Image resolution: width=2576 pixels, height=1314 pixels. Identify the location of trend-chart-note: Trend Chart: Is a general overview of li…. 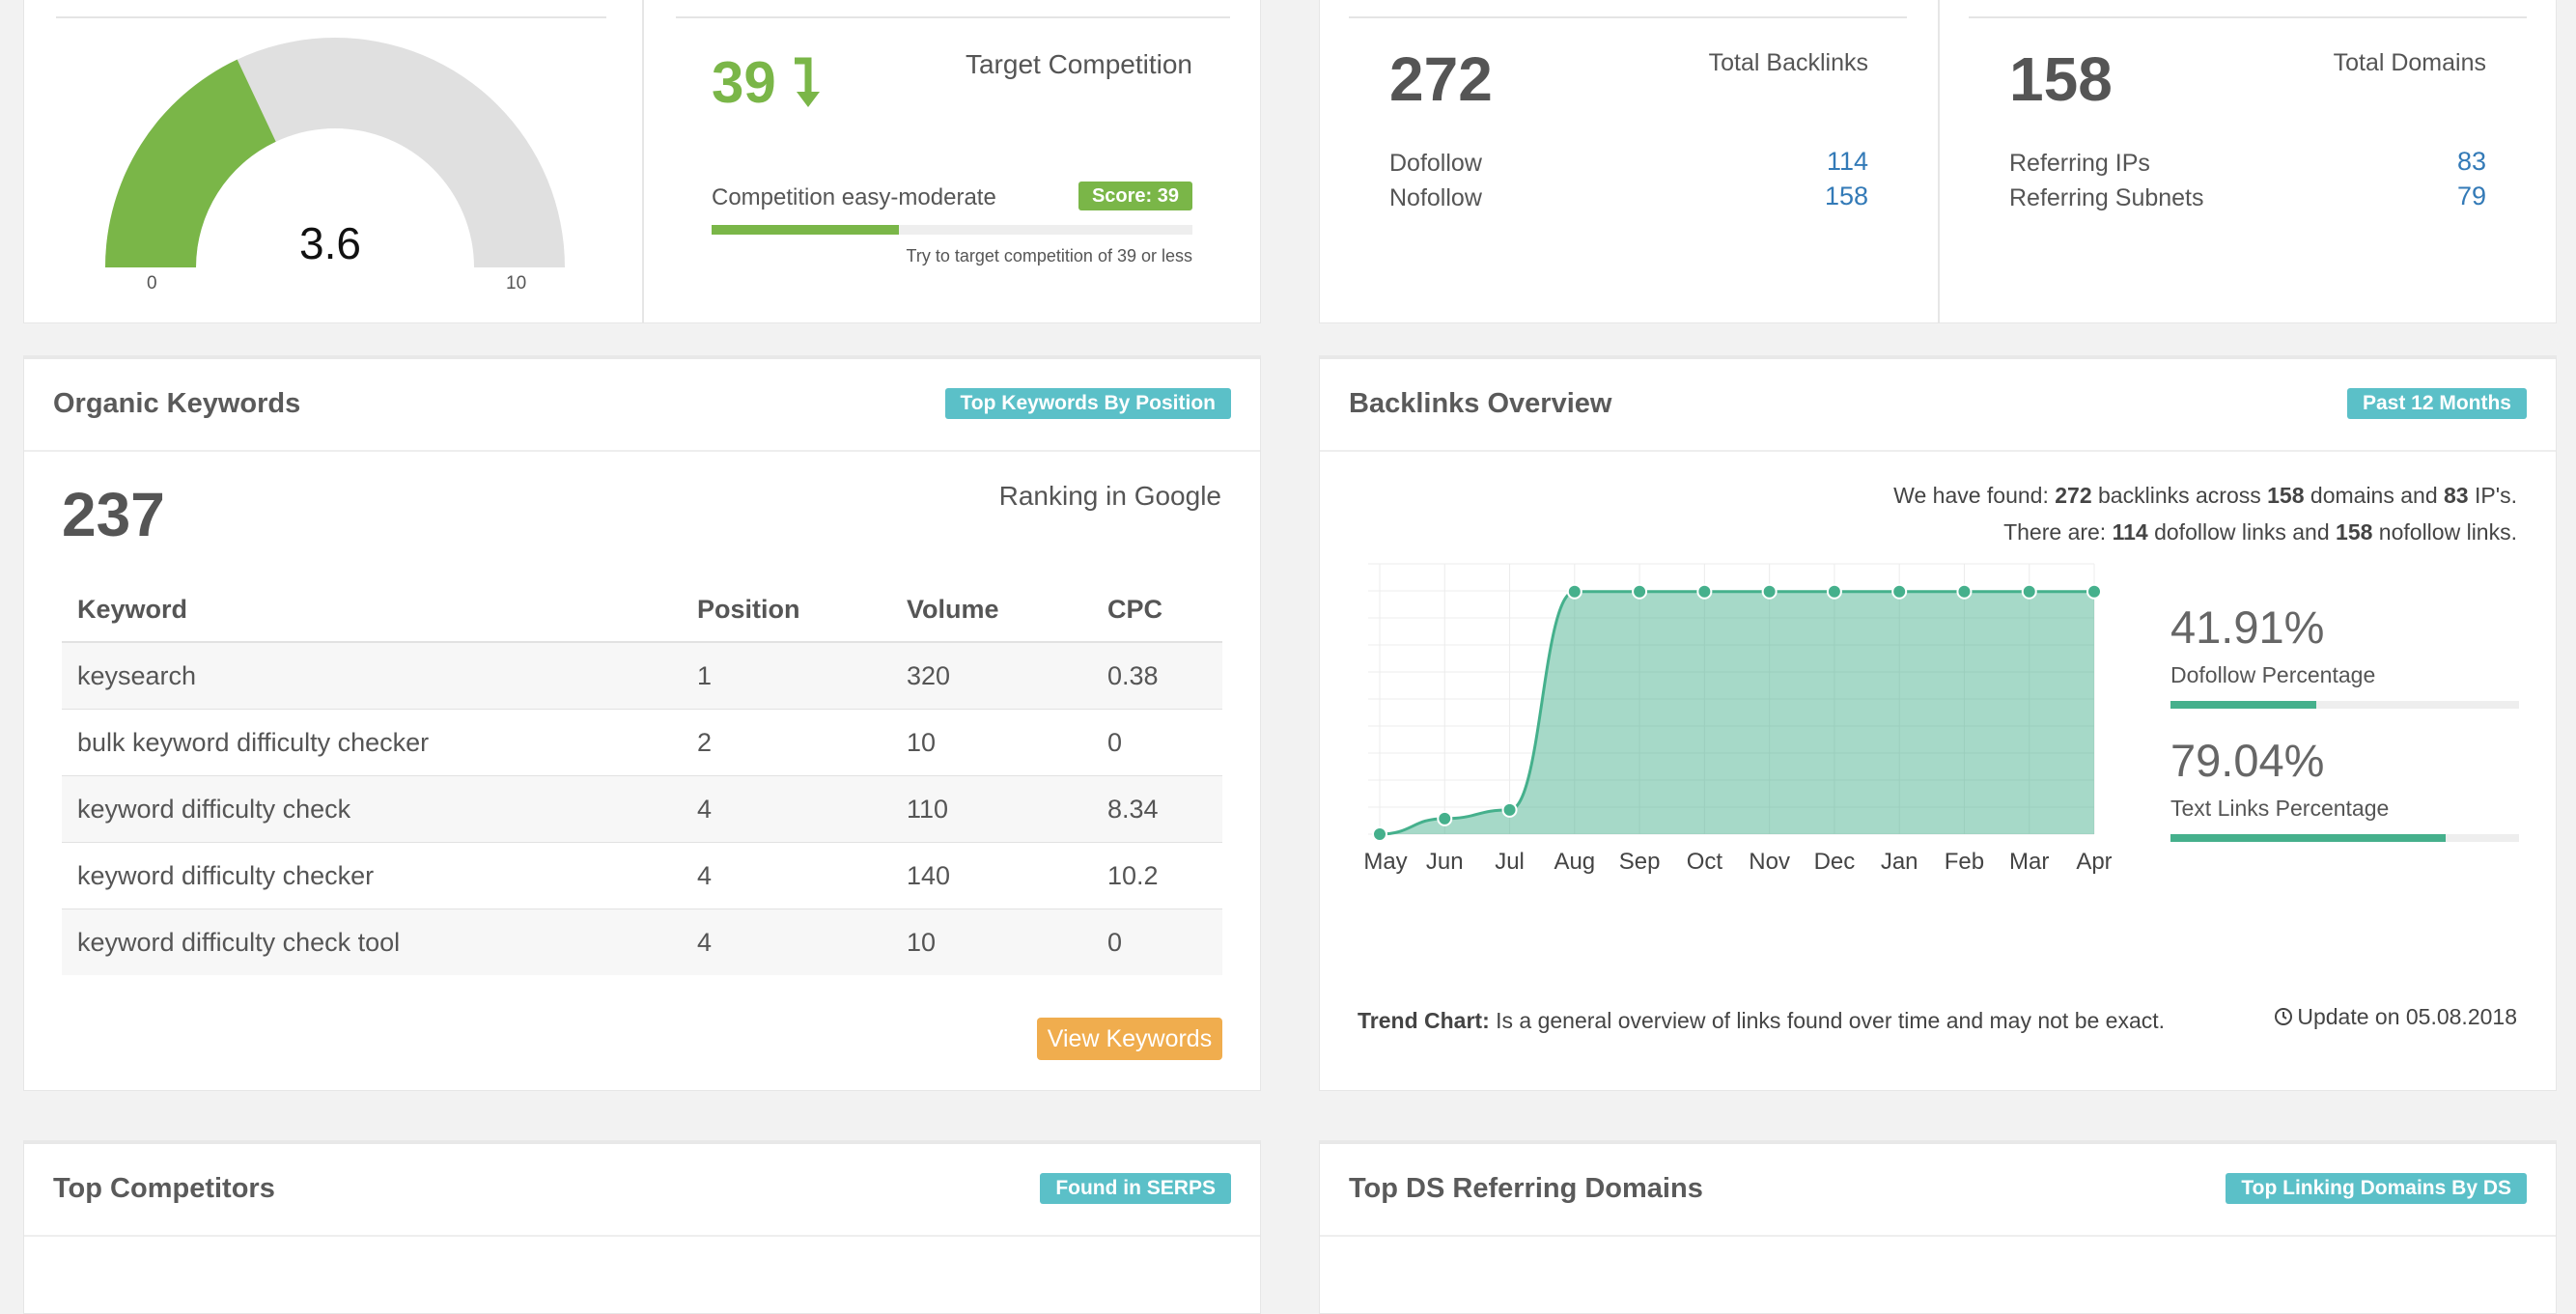
(1762, 1020).